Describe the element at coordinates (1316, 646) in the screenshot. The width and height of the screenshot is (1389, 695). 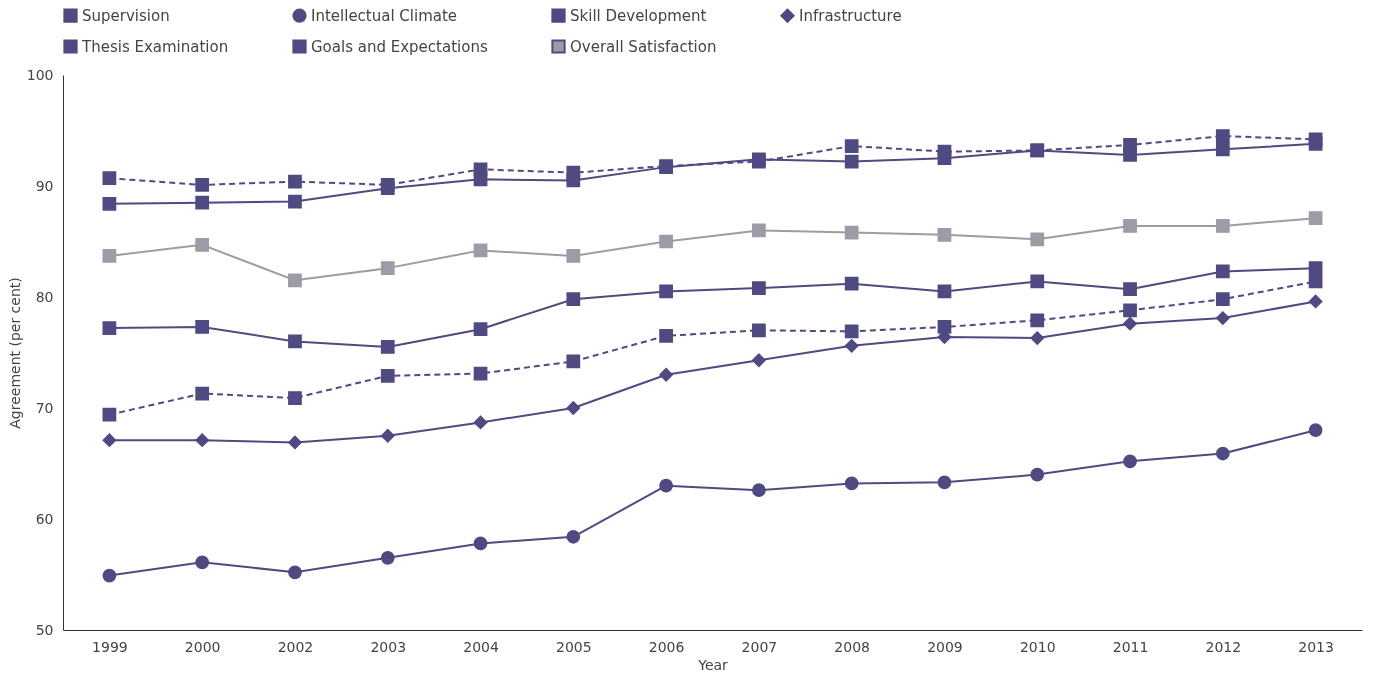
I see `x-tick-label: 2013` at that location.